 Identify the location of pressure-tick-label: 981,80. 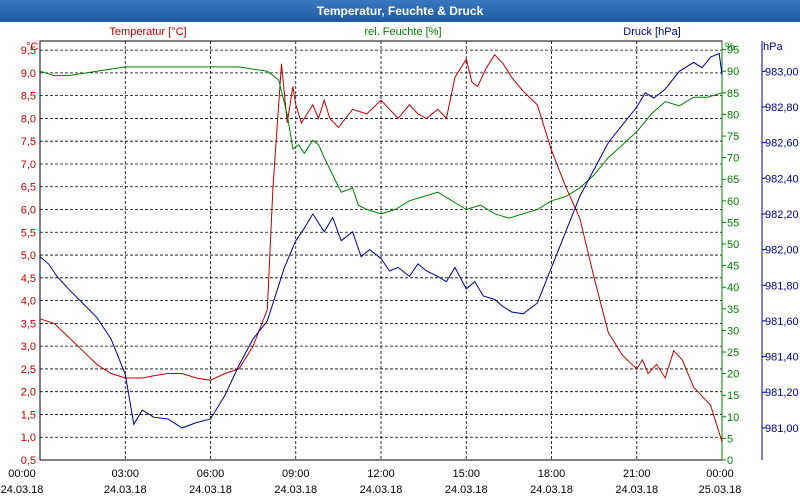
(782, 286).